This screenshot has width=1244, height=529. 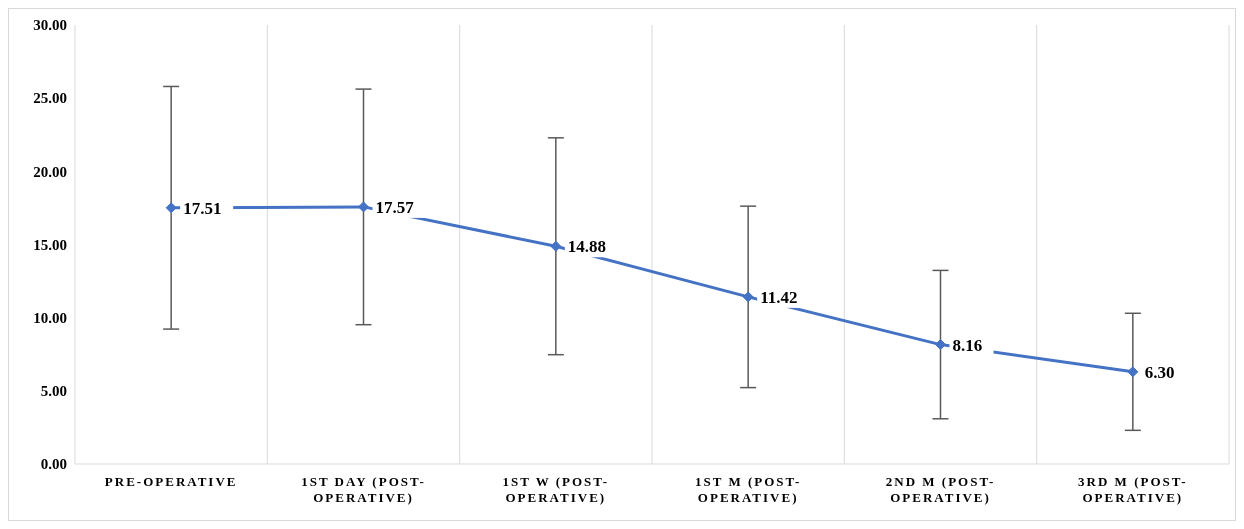 I want to click on data-label: 17.51, so click(x=202, y=208).